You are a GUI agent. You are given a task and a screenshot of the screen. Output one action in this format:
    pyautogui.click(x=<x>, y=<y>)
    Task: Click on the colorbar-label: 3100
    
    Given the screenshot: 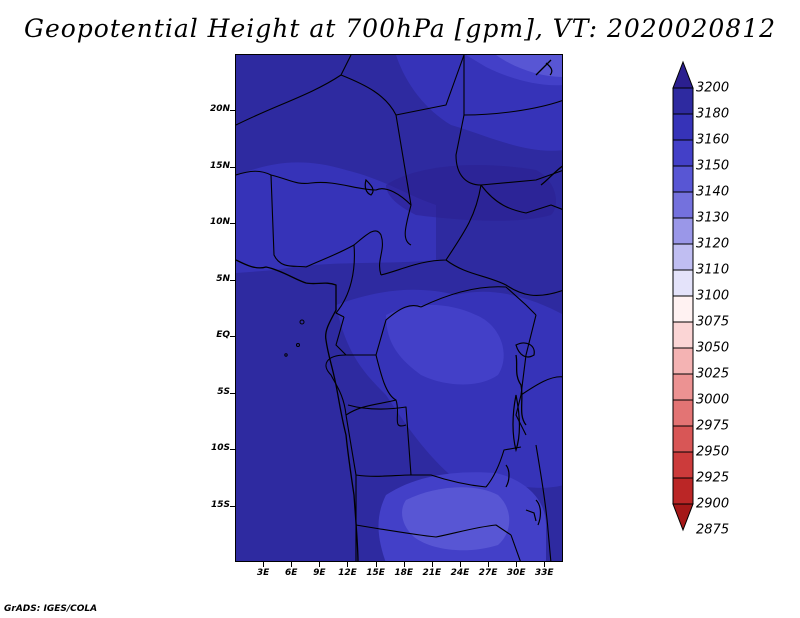 What is the action you would take?
    pyautogui.click(x=713, y=296)
    